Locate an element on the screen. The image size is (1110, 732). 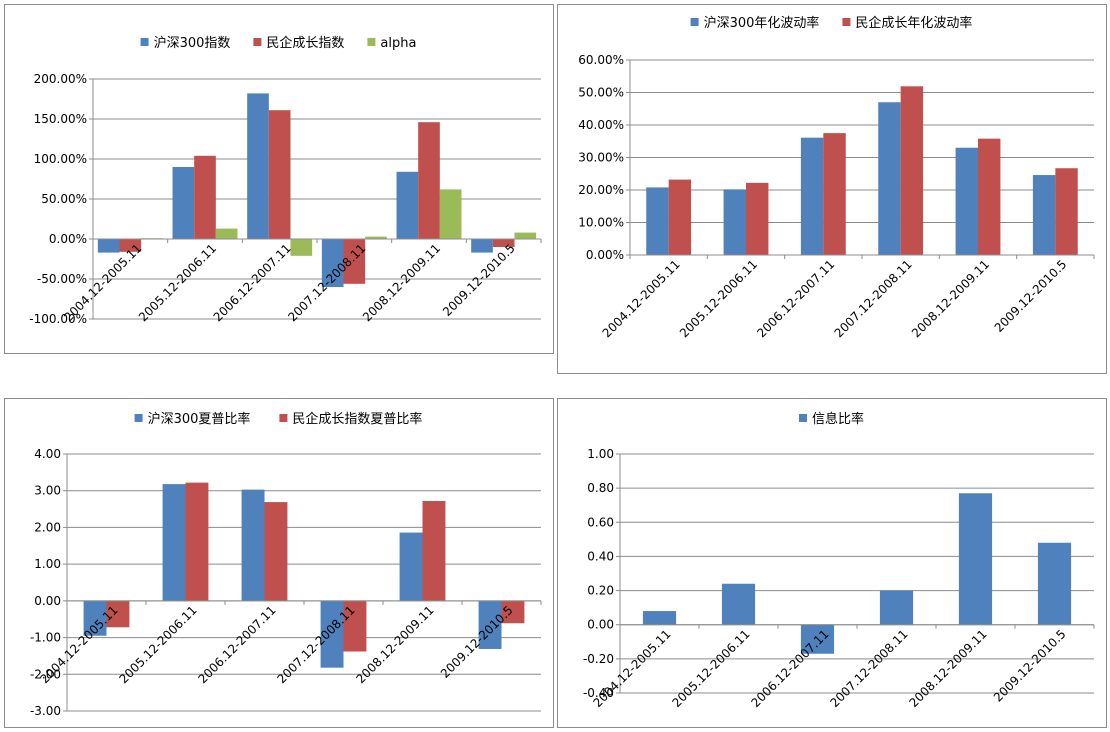
legend-label: 民企成长年化波动率 is located at coordinates (913, 23).